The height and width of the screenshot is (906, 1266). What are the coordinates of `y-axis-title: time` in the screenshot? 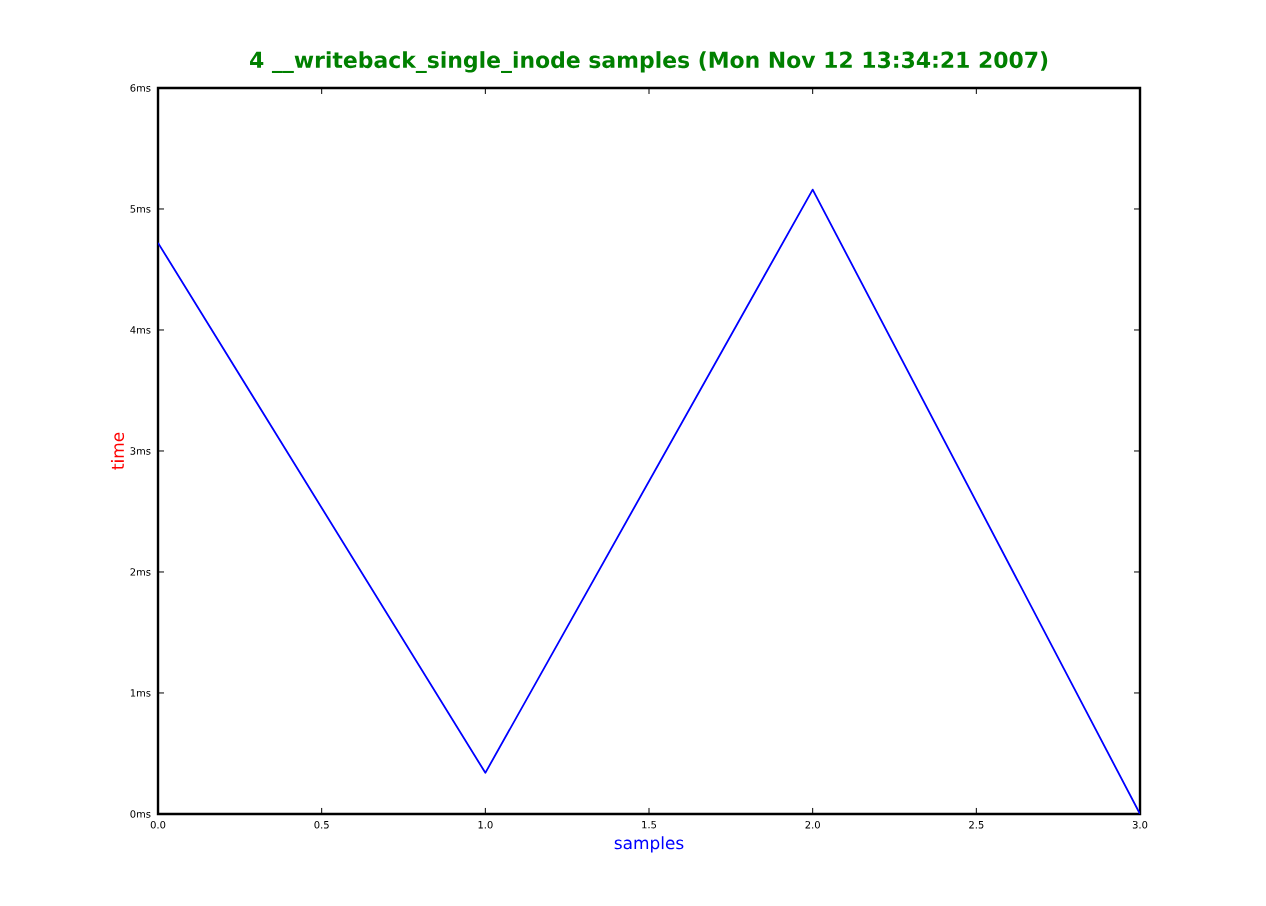 It's located at (117, 451).